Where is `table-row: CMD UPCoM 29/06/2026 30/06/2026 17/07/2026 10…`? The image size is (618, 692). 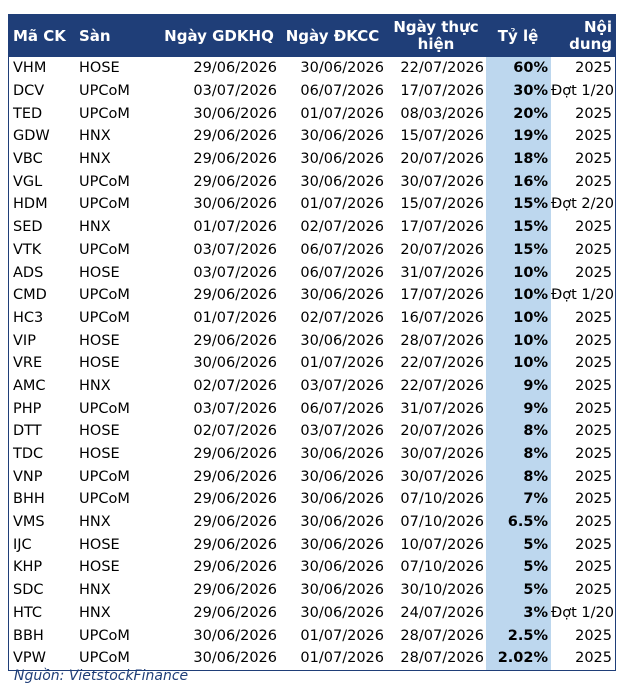 table-row: CMD UPCoM 29/06/2026 30/06/2026 17/07/2026 10… is located at coordinates (312, 295).